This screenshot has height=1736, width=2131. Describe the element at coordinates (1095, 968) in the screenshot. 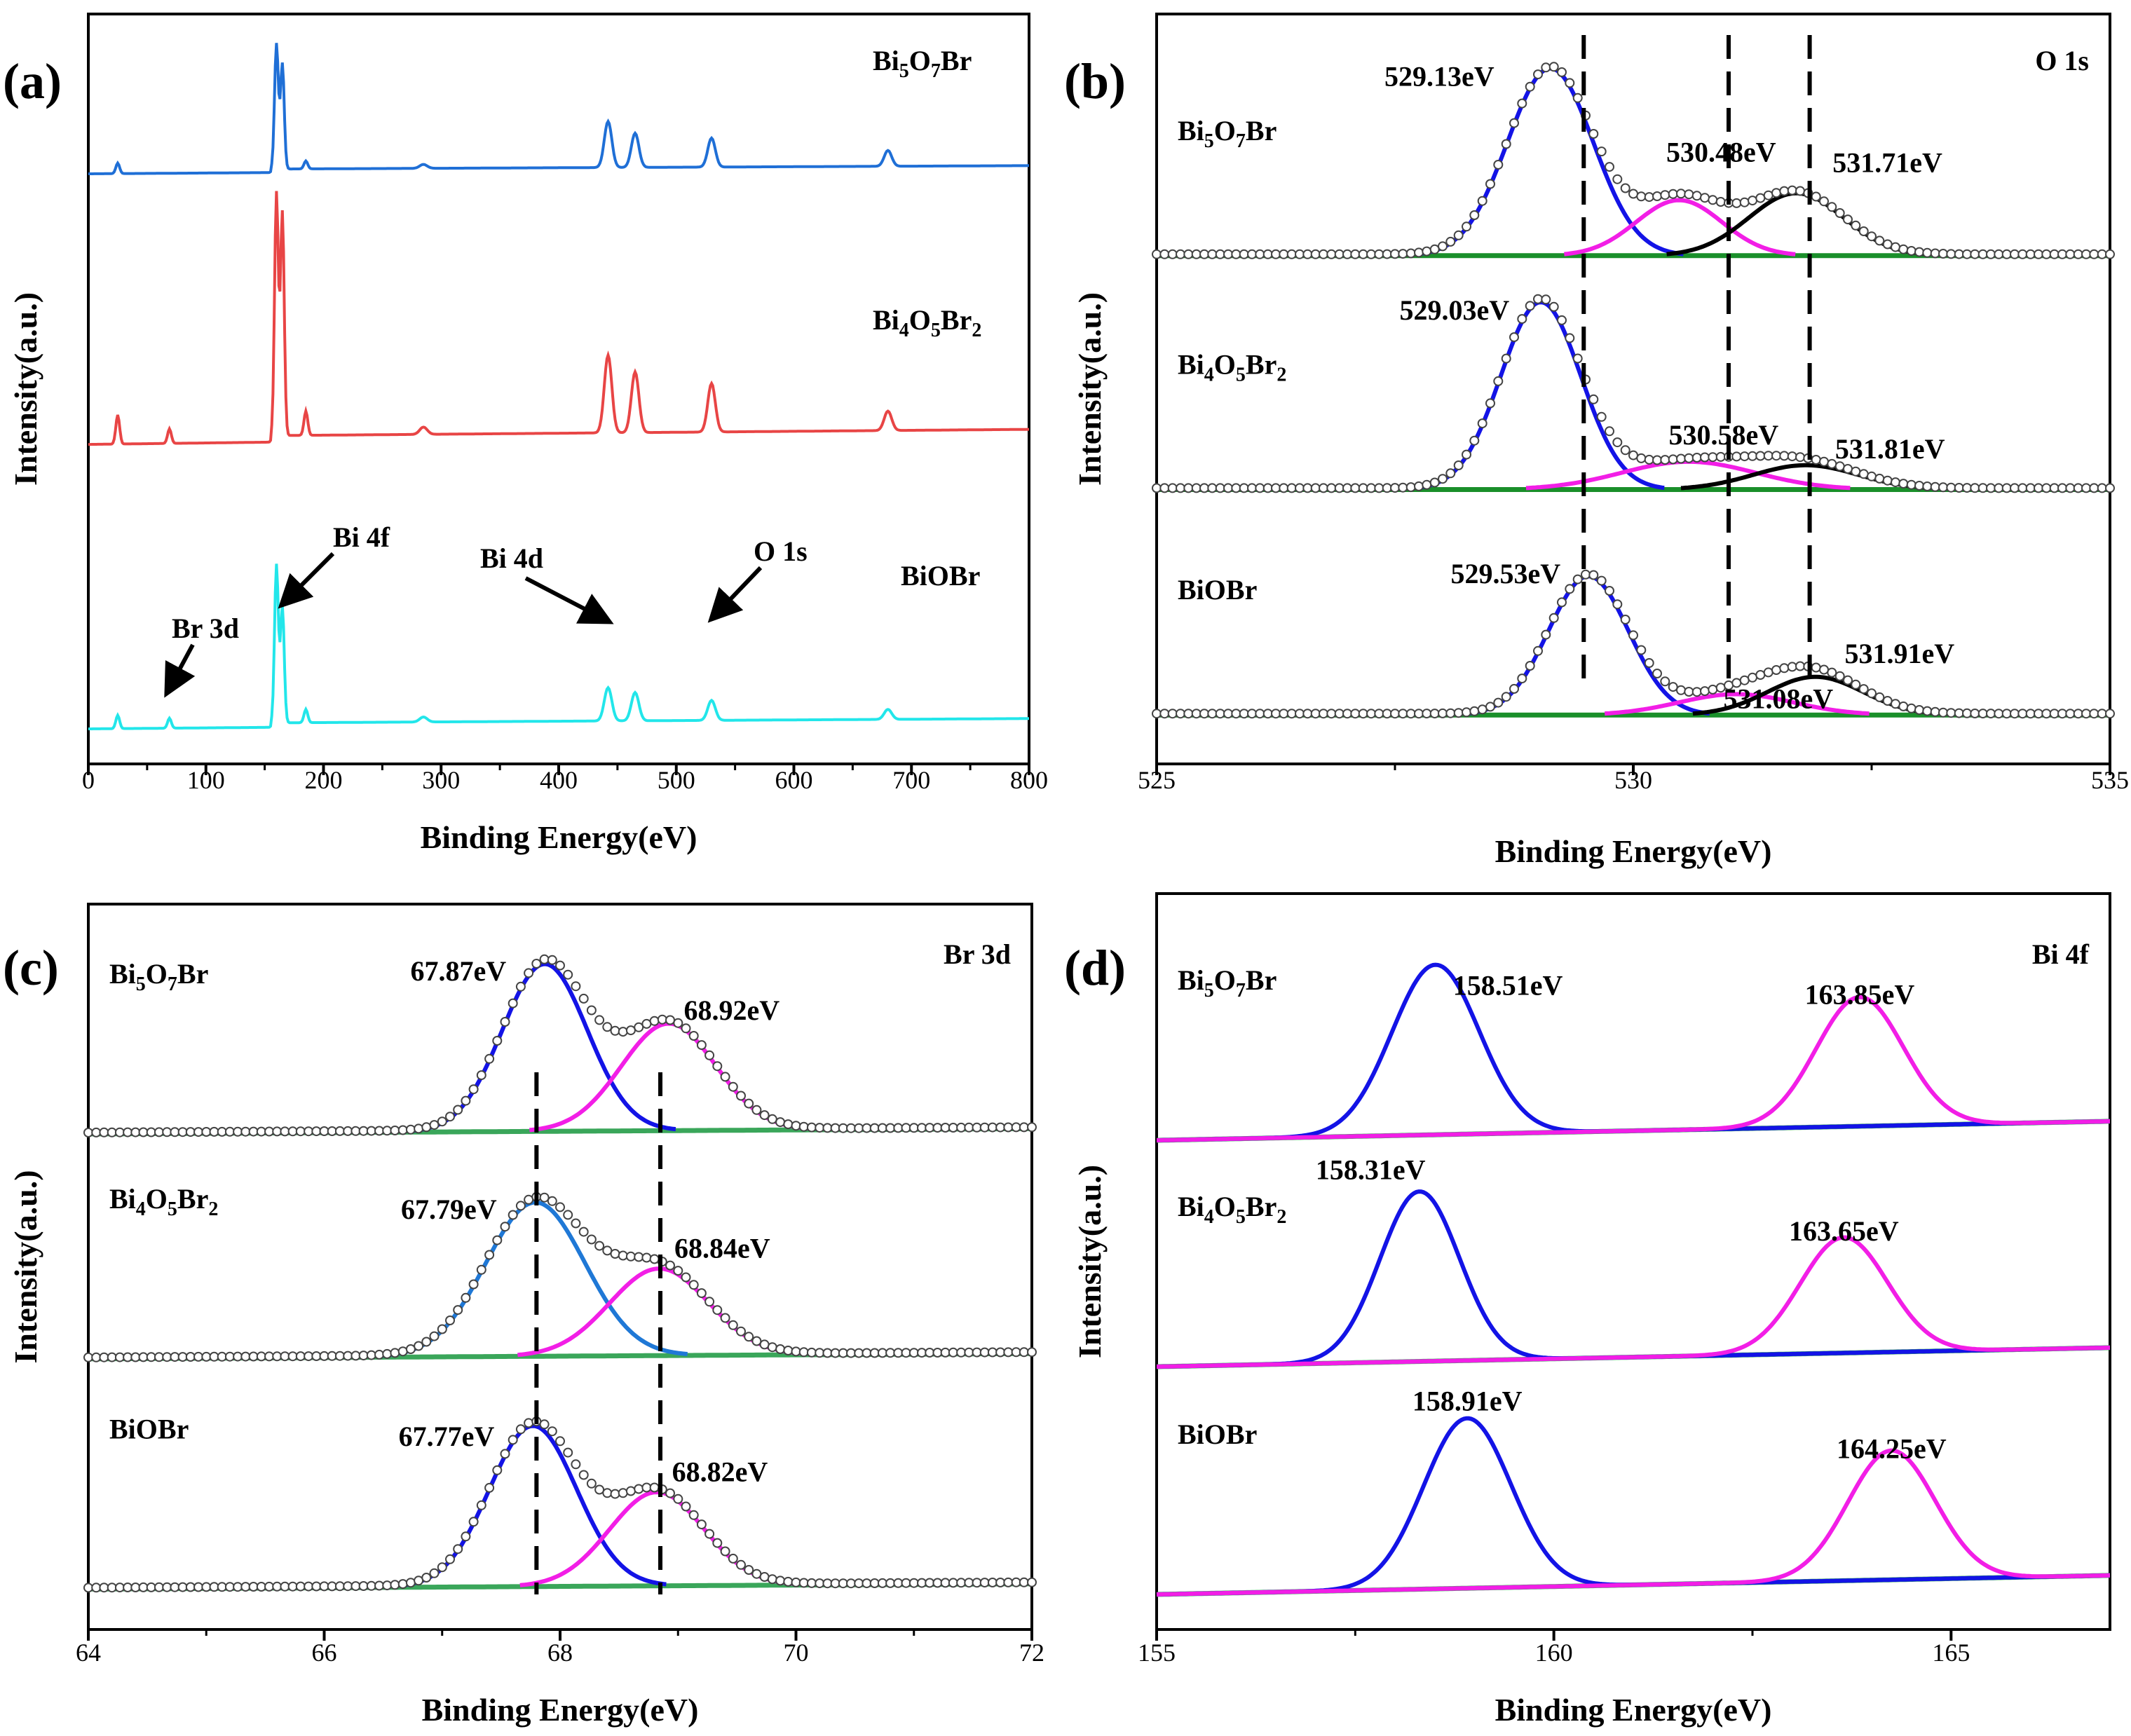

I see `panel-label: (d)` at that location.